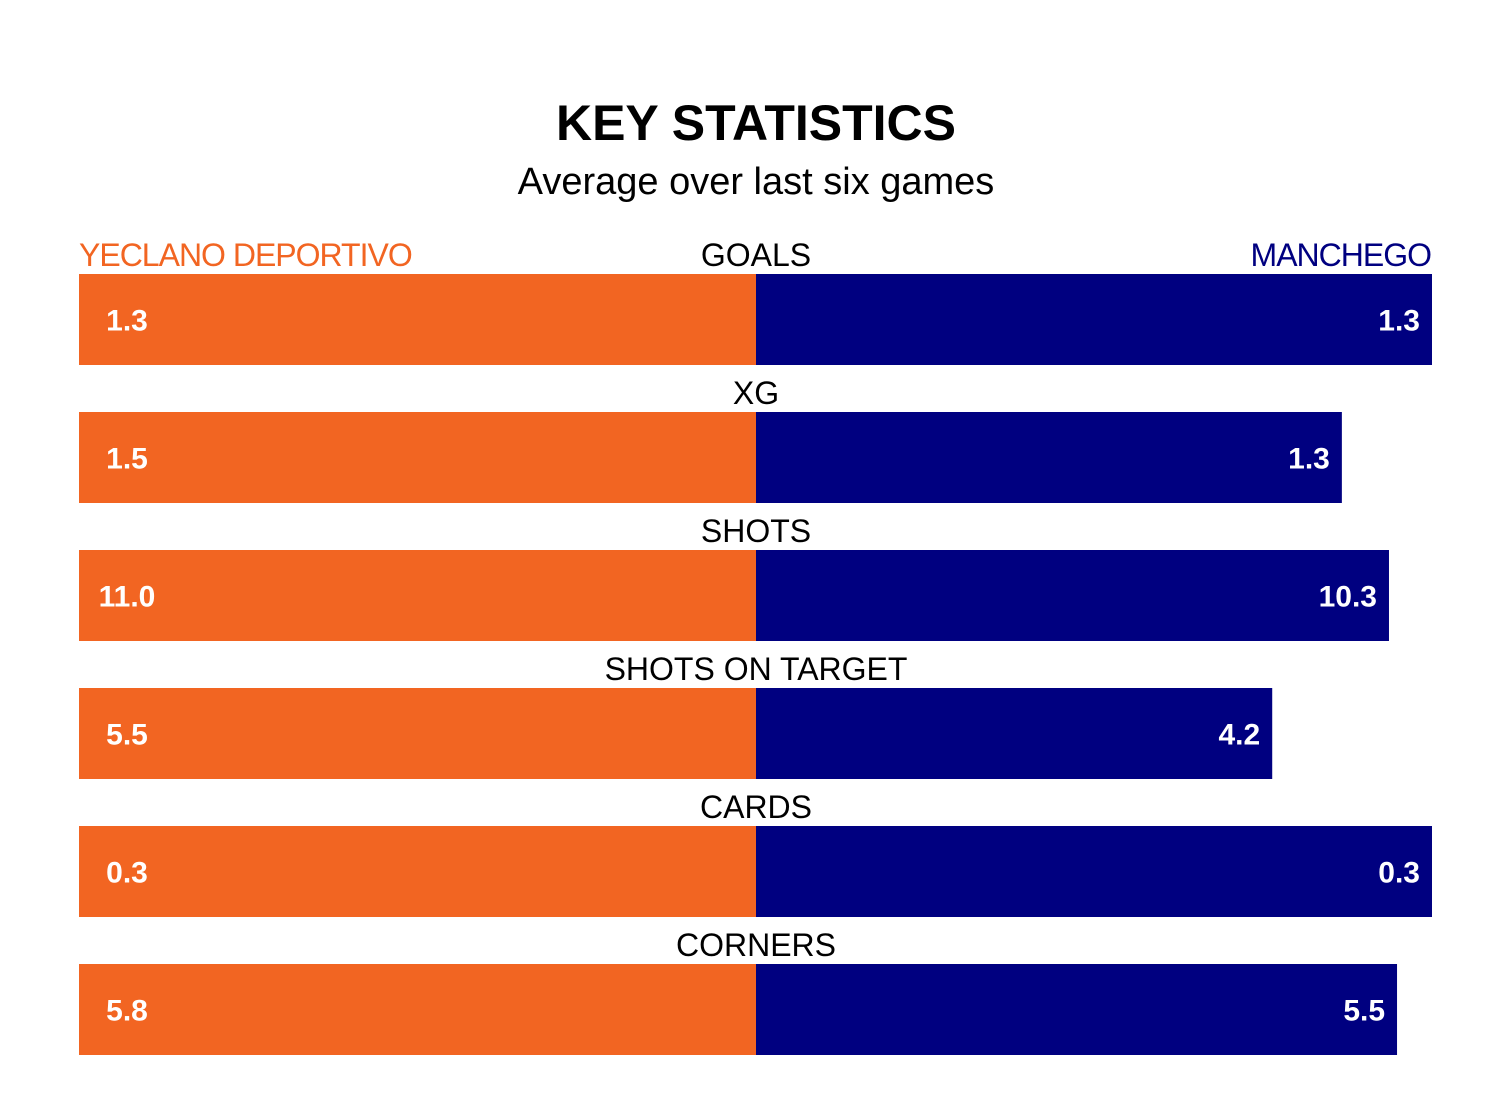 This screenshot has height=1111, width=1500. I want to click on value-left-cards: 0.3, so click(127, 873).